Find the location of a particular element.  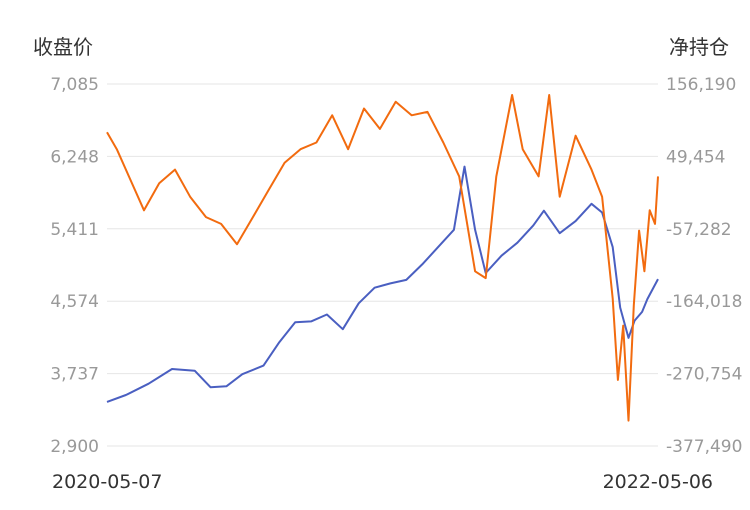

x-axis-start-label: 2020-05-07 is located at coordinates (107, 482).